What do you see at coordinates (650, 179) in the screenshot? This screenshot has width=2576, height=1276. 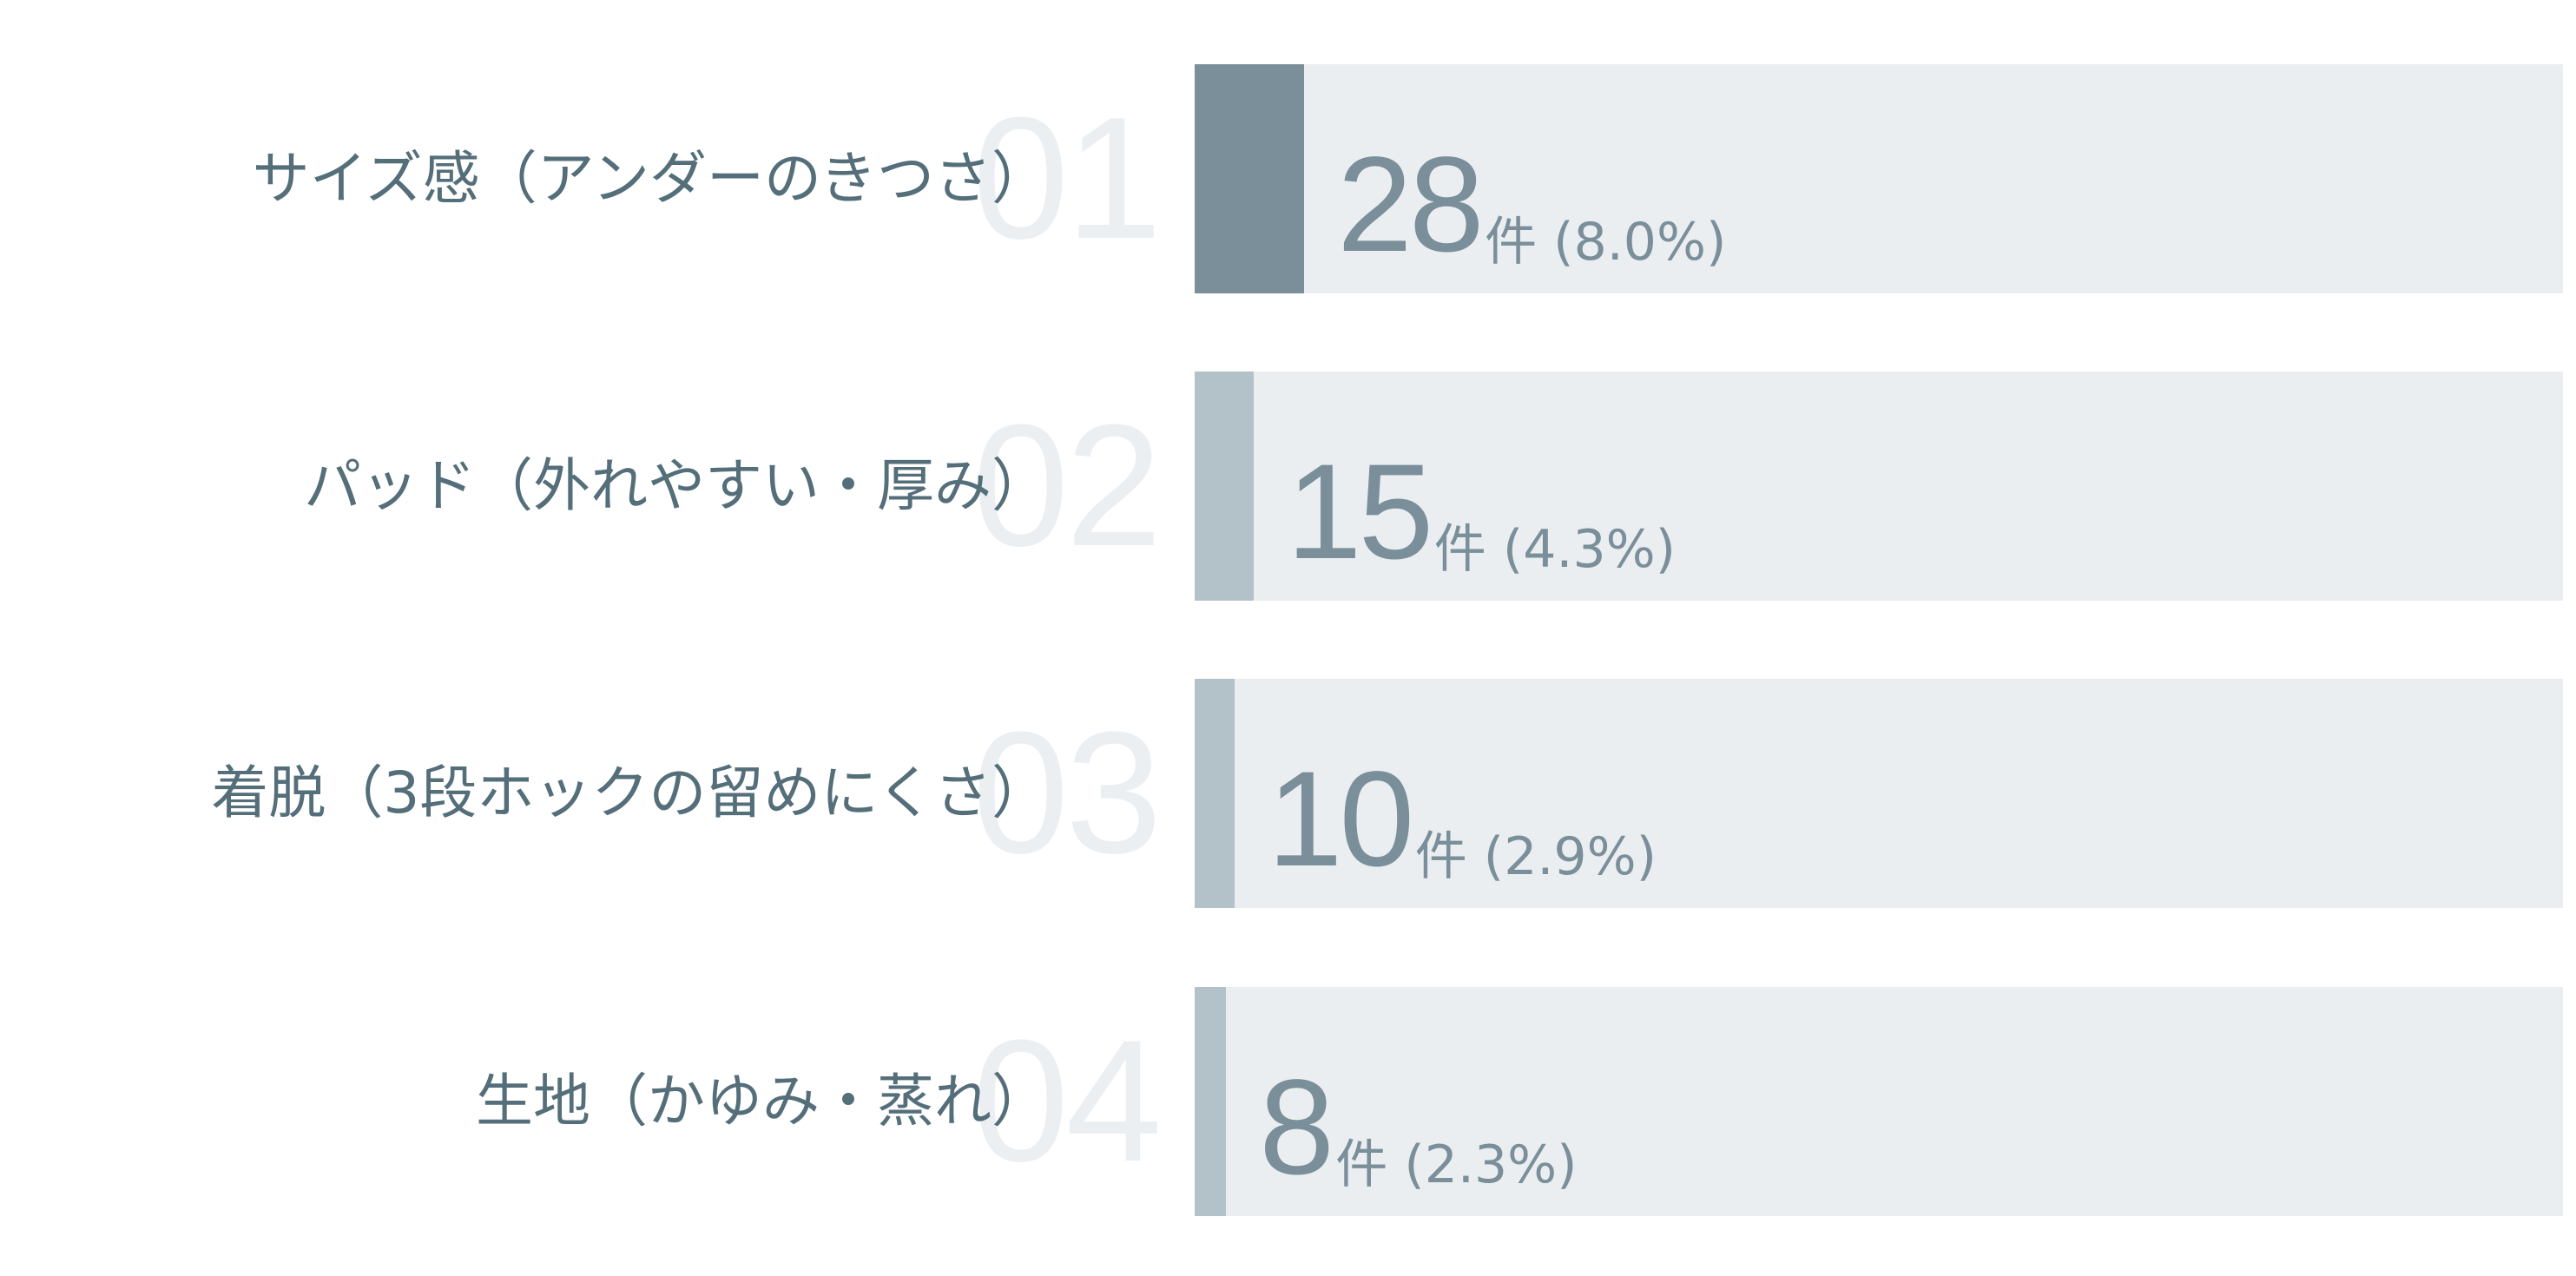 I see `category-label: サイズ感（アンダーのきつさ）` at bounding box center [650, 179].